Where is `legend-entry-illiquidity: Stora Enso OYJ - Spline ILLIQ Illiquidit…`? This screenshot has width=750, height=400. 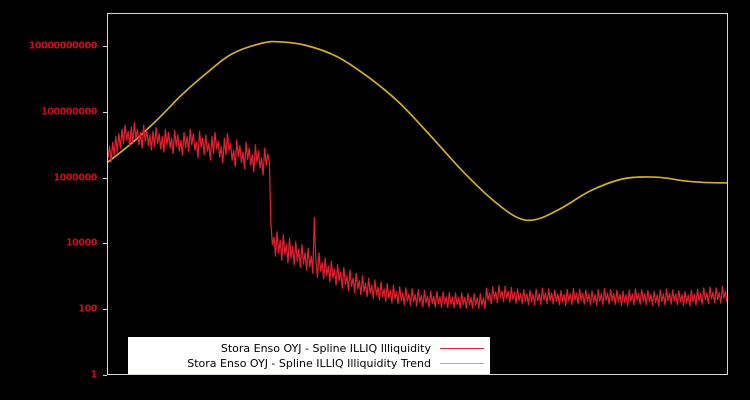 legend-entry-illiquidity: Stora Enso OYJ - Spline ILLIQ Illiquidit… is located at coordinates (306, 348).